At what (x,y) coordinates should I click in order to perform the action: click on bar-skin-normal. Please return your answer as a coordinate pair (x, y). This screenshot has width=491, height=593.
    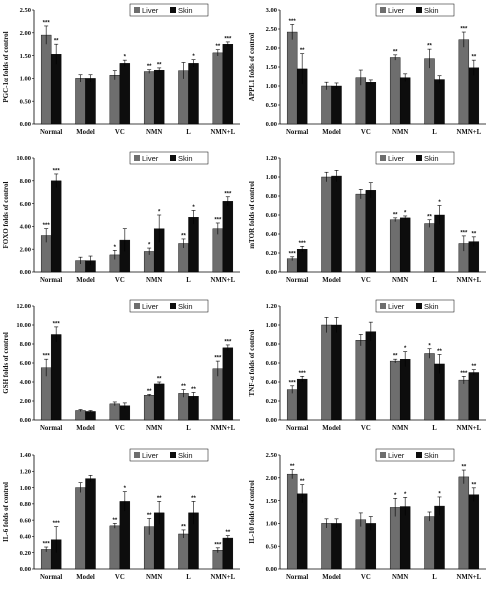
    Looking at the image, I should click on (56, 226).